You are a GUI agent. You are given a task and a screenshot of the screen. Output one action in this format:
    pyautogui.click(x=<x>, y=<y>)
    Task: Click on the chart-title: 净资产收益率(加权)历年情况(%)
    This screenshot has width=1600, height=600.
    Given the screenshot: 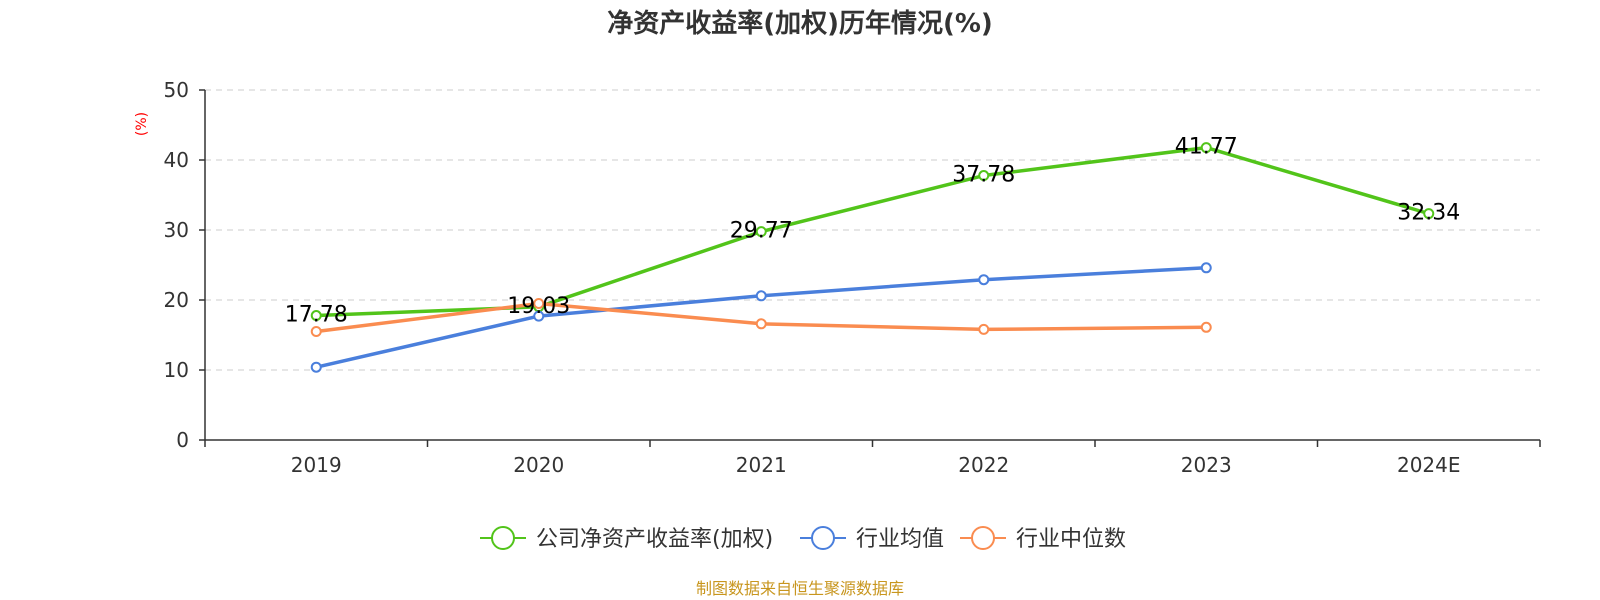 What is the action you would take?
    pyautogui.click(x=800, y=23)
    